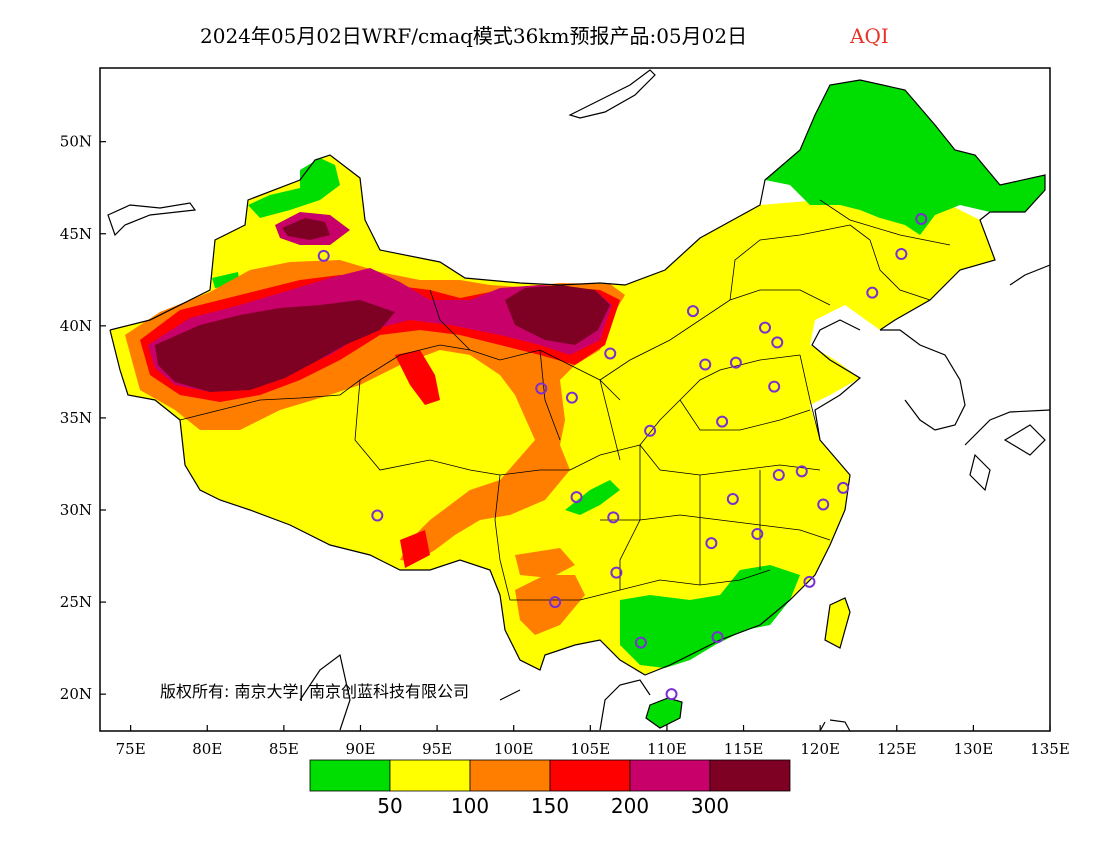 The image size is (1100, 850). Describe the element at coordinates (835, 725) in the screenshot. I see `coastline-philippines` at that location.